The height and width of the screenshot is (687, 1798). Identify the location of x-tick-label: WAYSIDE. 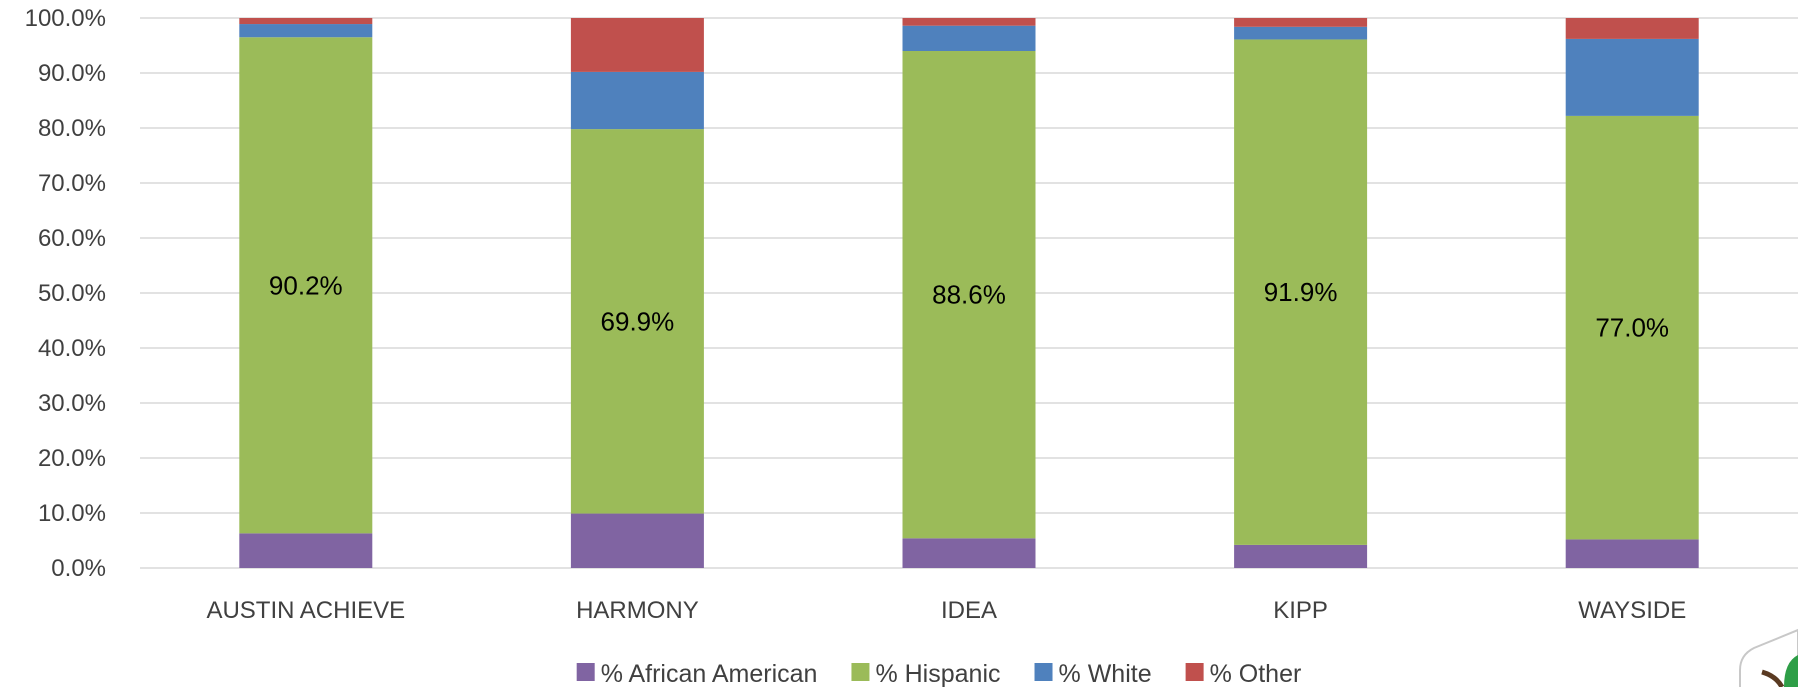
(1632, 610).